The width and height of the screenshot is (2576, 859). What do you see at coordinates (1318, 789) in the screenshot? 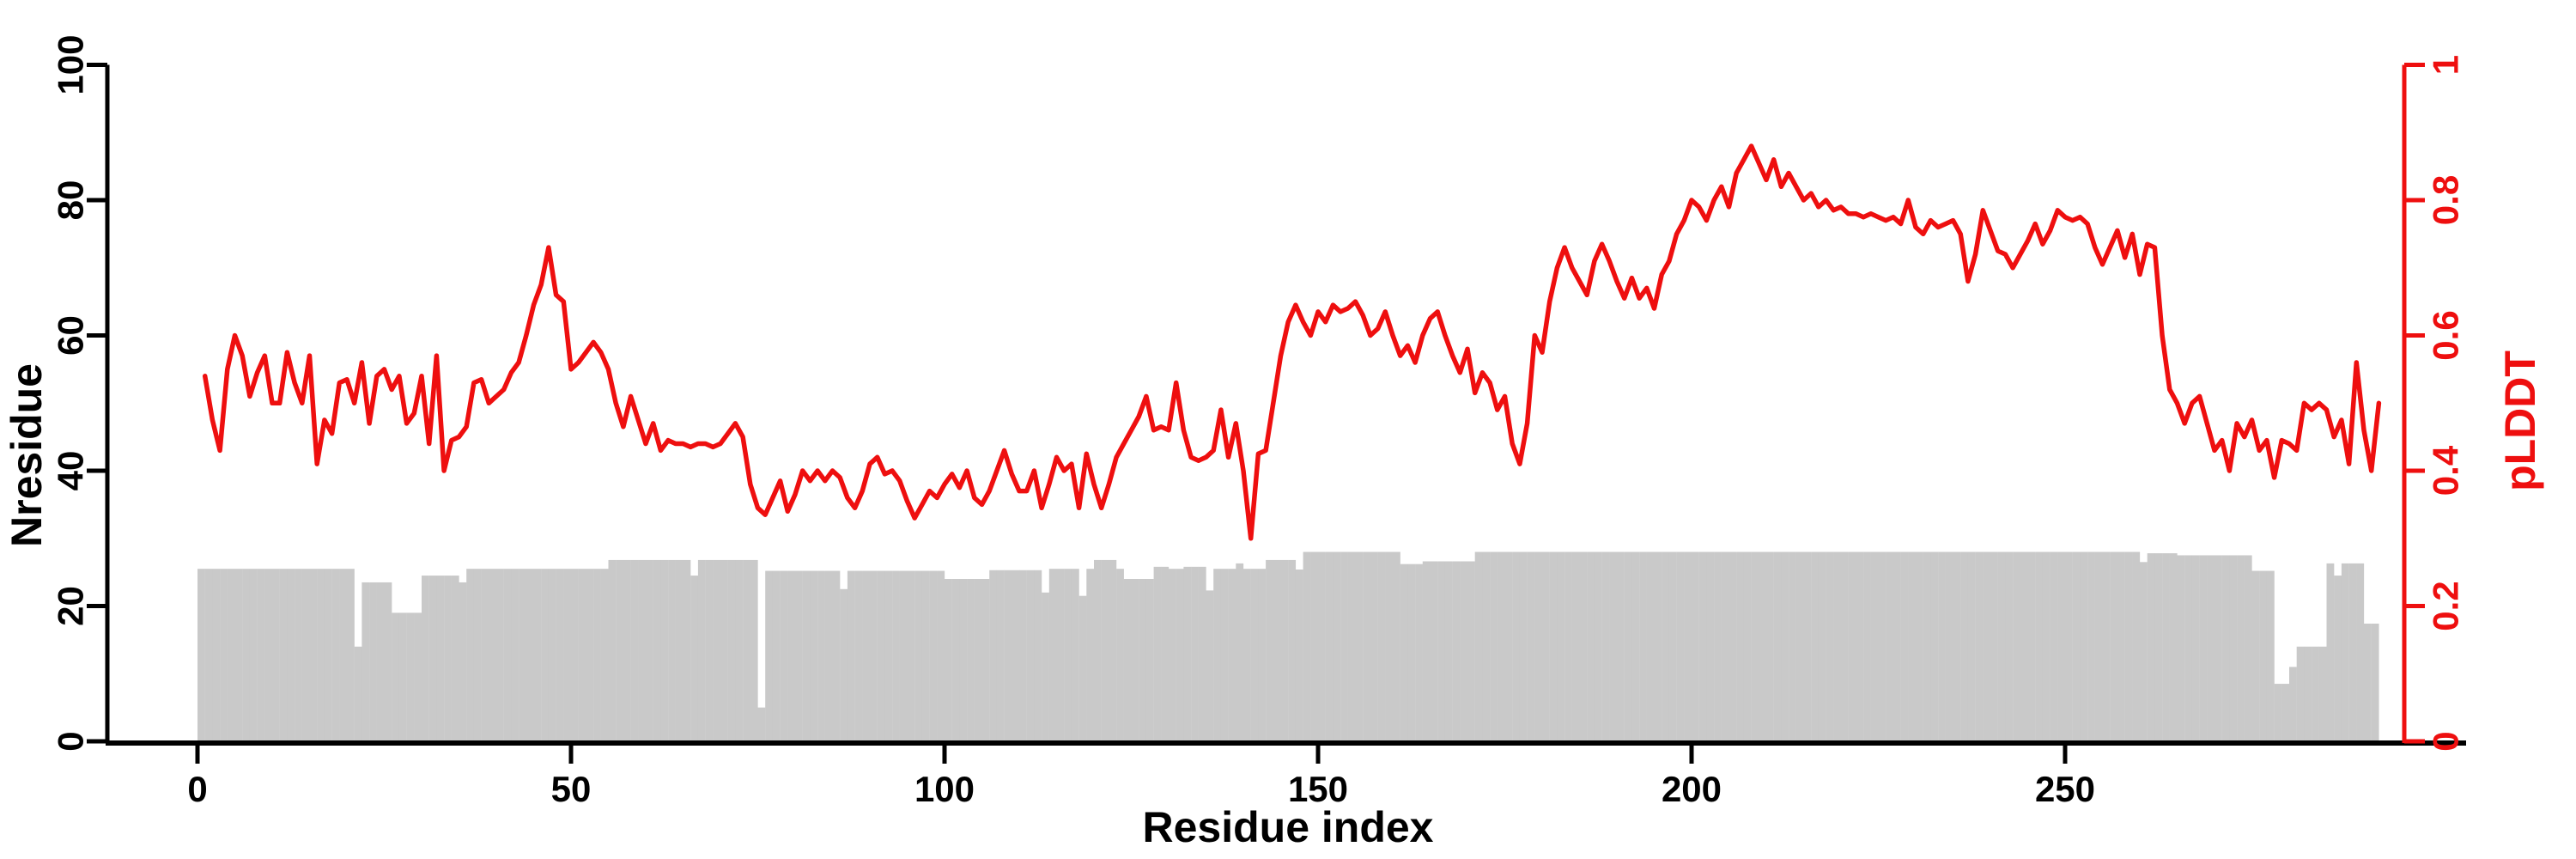
I see `x-tick-label: 150` at bounding box center [1318, 789].